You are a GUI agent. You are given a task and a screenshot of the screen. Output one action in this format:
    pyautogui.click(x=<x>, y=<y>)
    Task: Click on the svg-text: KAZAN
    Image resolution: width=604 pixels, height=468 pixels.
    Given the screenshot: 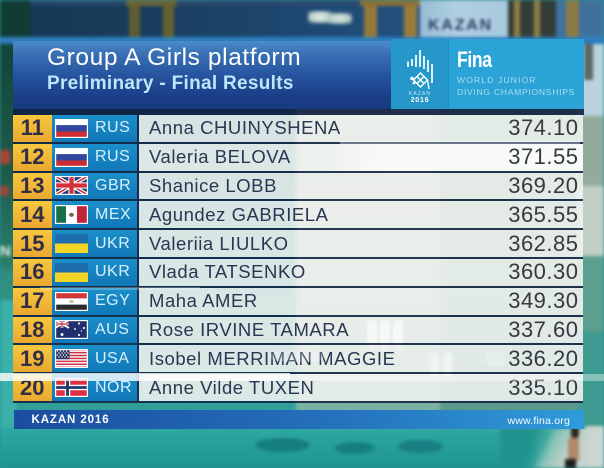 What is the action you would take?
    pyautogui.click(x=420, y=94)
    